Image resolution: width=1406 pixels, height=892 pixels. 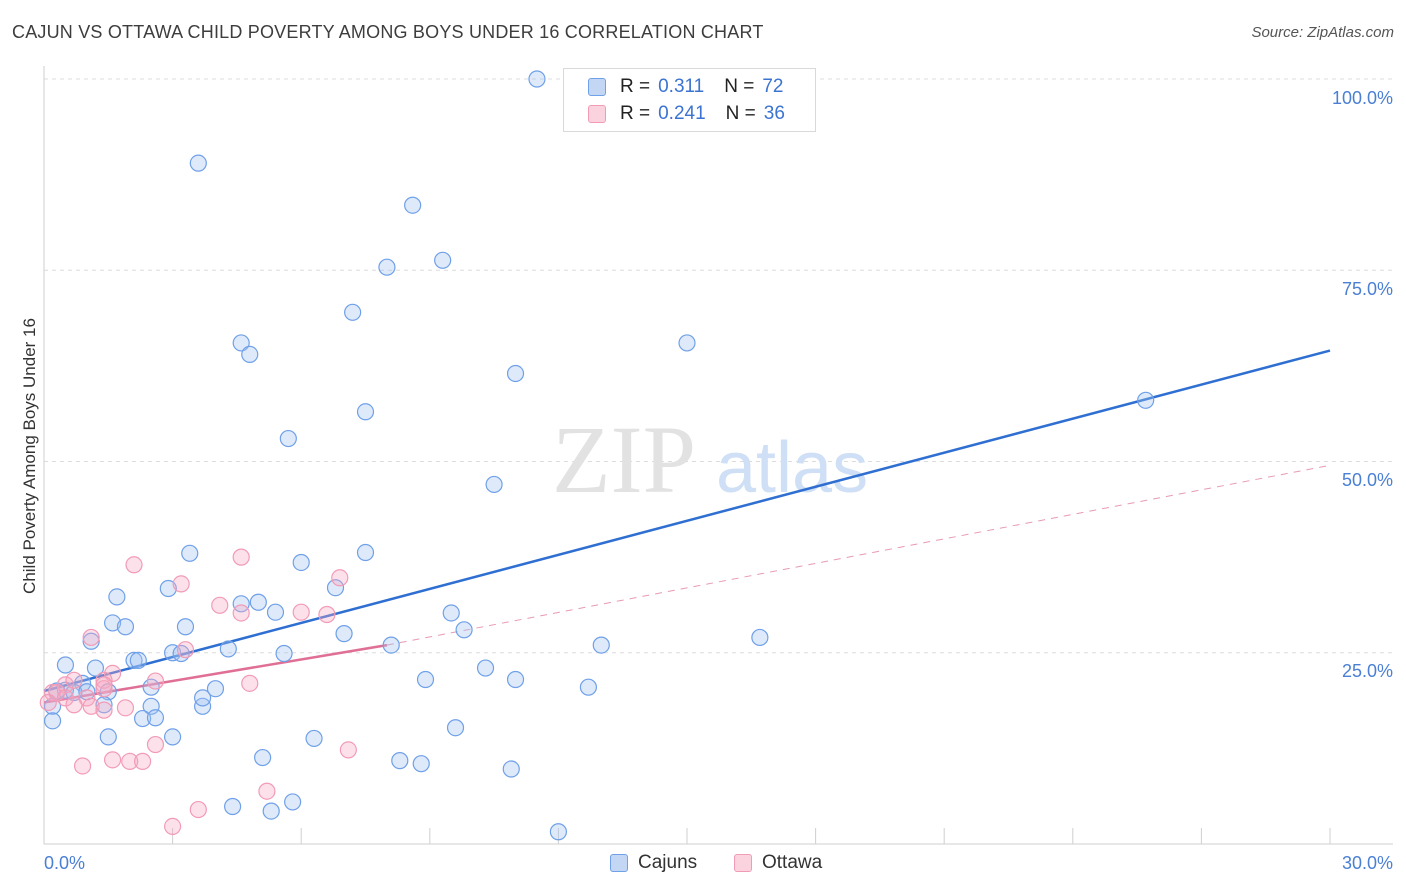 I want to click on legend-r-label: R =, so click(x=635, y=113).